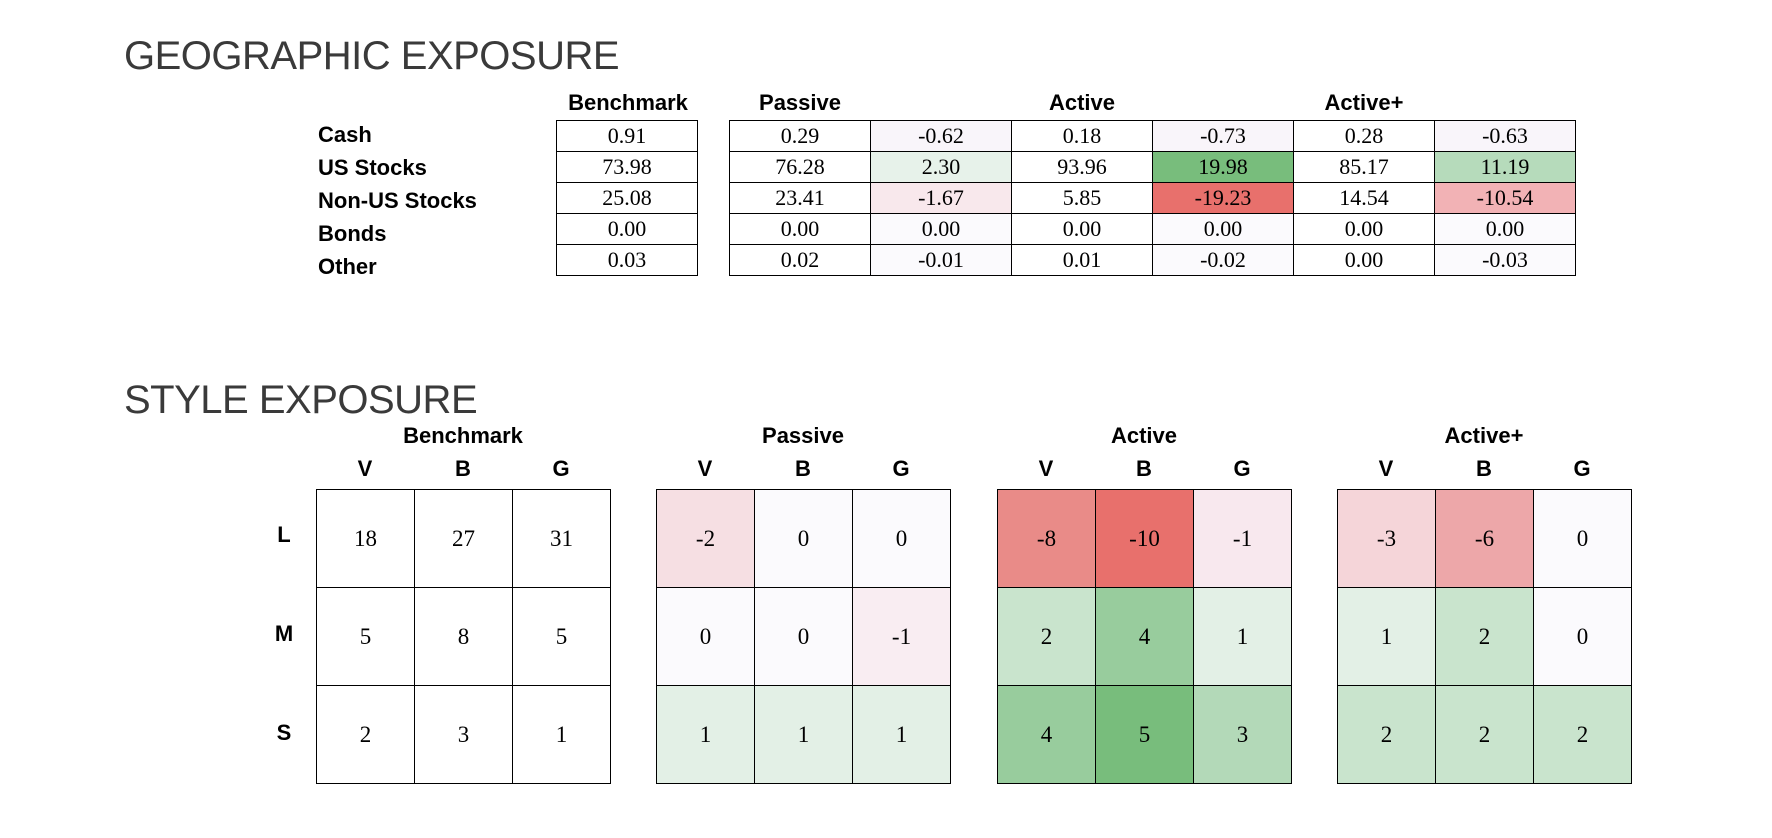 The width and height of the screenshot is (1772, 838). Describe the element at coordinates (1386, 538) in the screenshot. I see `table-cell: -3` at that location.